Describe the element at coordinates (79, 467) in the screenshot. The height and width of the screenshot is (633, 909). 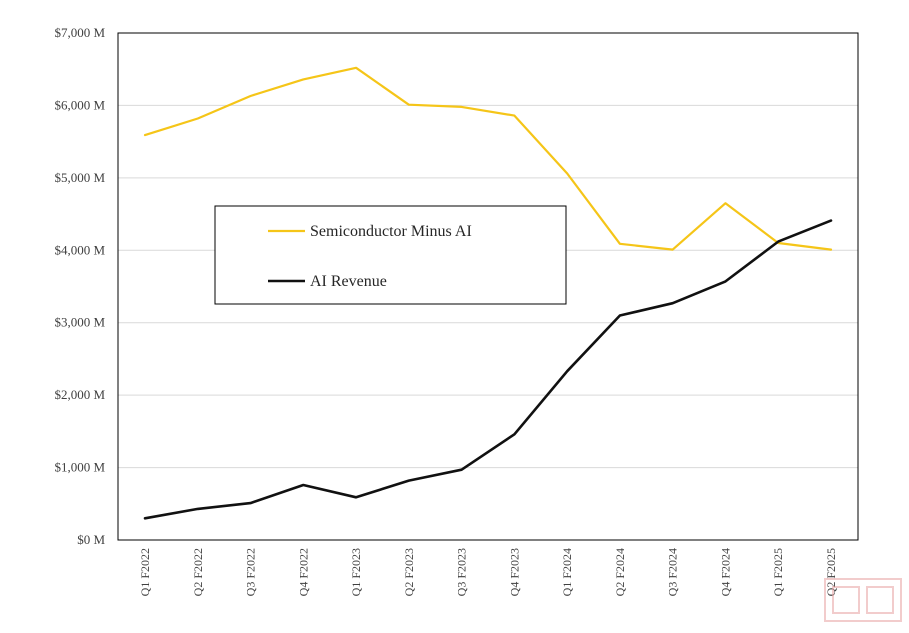
I see `y-tick-label: $1,000 M` at that location.